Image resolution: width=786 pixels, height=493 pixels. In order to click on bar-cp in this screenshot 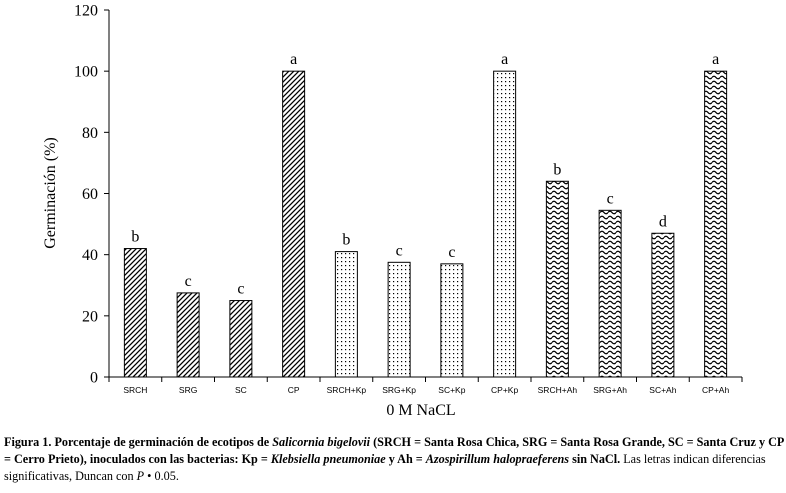, I will do `click(294, 224)`.